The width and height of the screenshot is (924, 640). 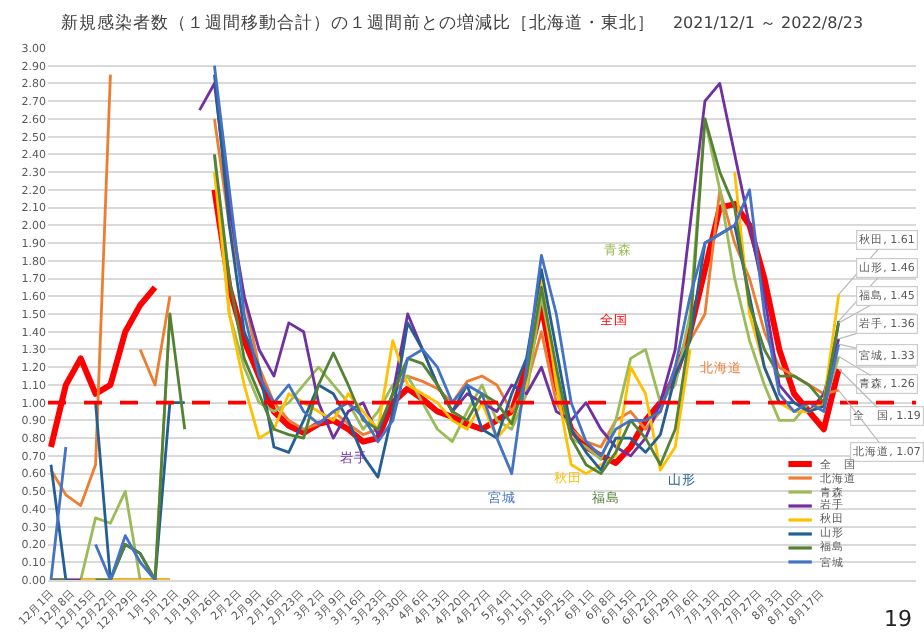 I want to click on text: 19, so click(x=898, y=619).